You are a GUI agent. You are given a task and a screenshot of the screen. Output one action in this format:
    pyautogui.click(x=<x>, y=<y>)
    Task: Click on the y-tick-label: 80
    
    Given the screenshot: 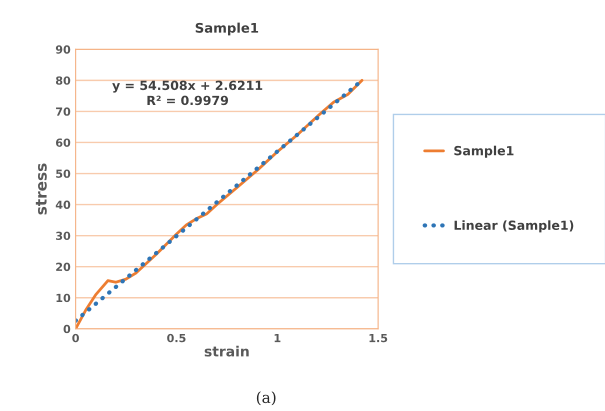 What is the action you would take?
    pyautogui.click(x=63, y=80)
    